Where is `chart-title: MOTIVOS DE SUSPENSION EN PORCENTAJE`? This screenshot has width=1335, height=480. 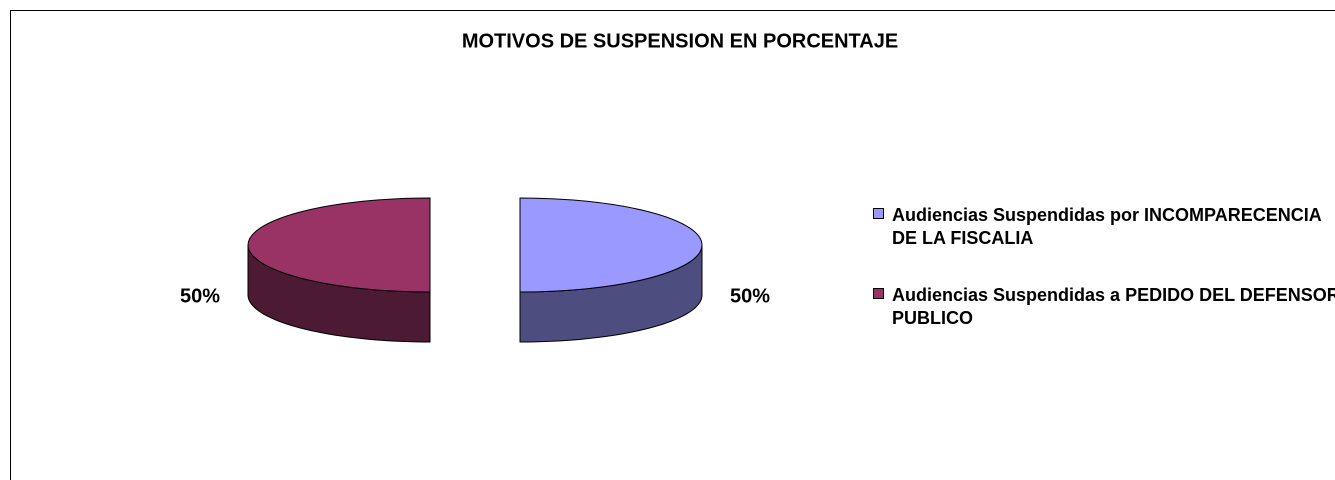 chart-title: MOTIVOS DE SUSPENSION EN PORCENTAJE is located at coordinates (680, 41).